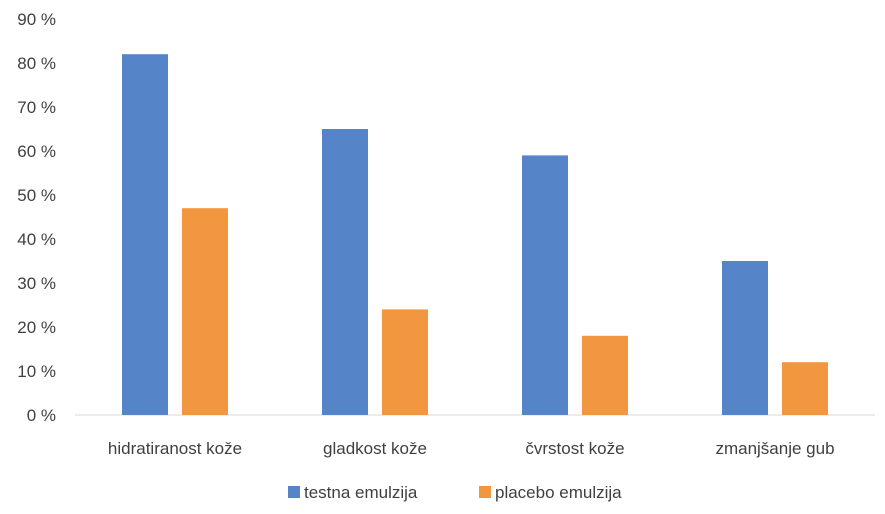  What do you see at coordinates (36, 151) in the screenshot?
I see `y-tick-label: 60 %` at bounding box center [36, 151].